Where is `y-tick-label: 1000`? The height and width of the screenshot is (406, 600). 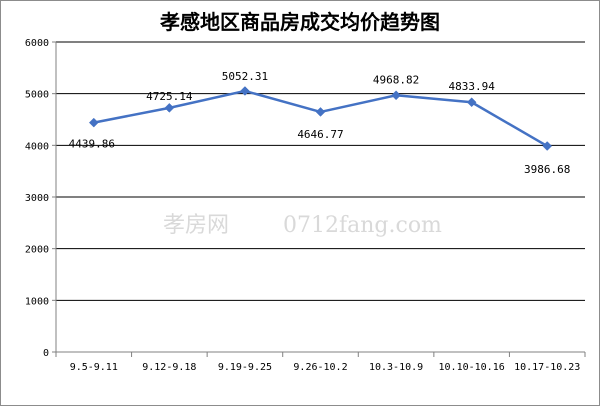 y-tick-label: 1000 is located at coordinates (37, 301).